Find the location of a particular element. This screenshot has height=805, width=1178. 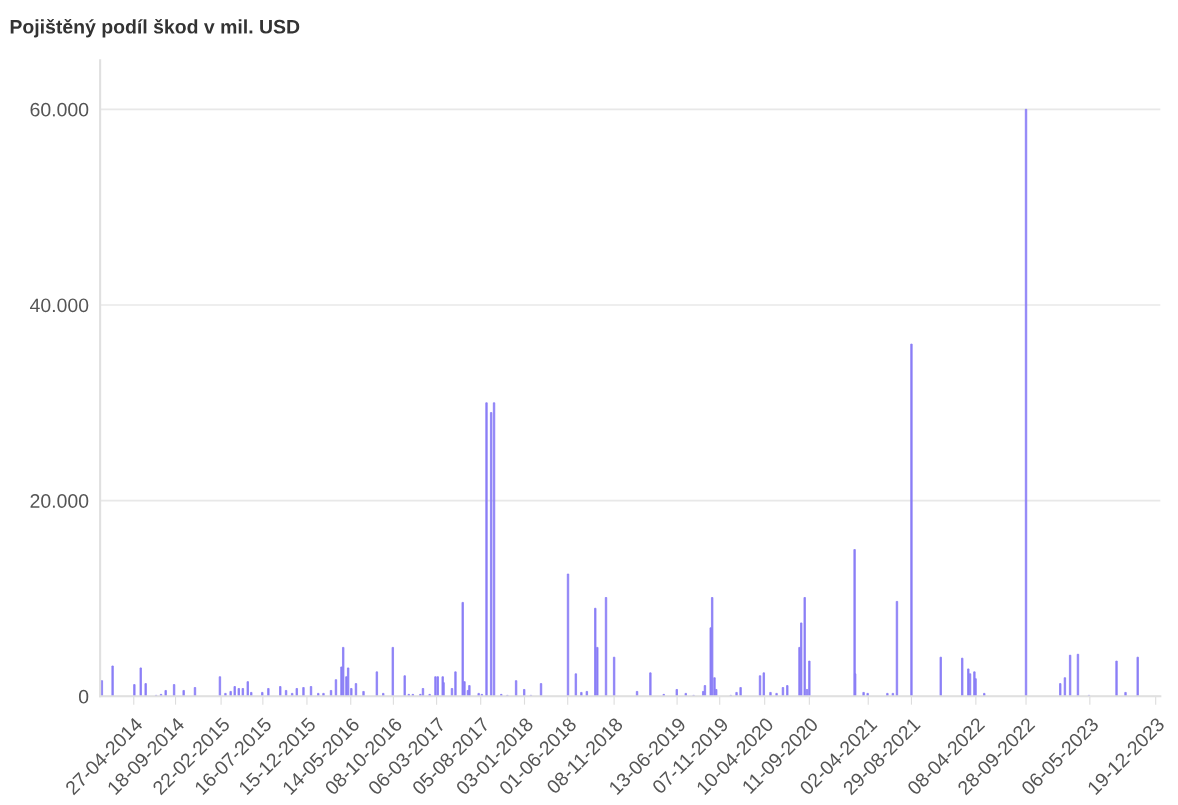

y-tick-label: 20.000 is located at coordinates (59, 501).